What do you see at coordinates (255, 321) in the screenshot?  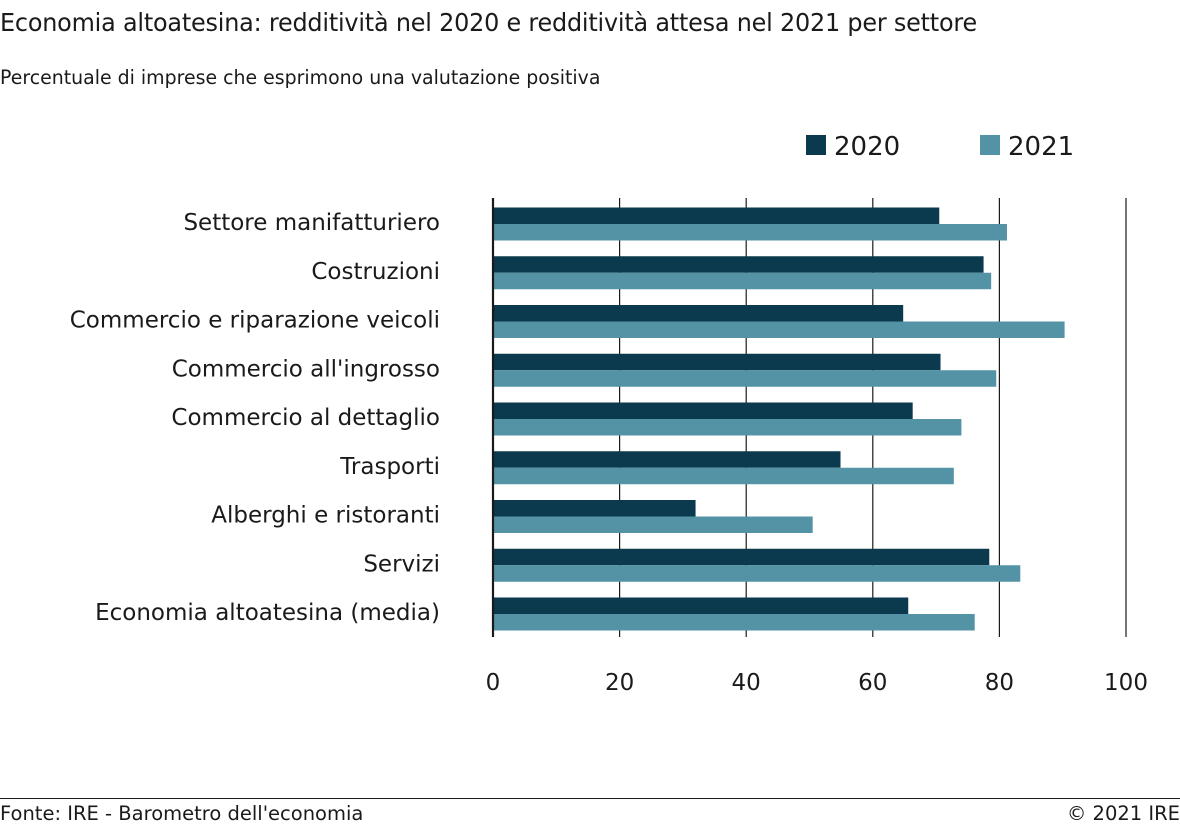 I see `category-label: Commercio e riparazione veicoli` at bounding box center [255, 321].